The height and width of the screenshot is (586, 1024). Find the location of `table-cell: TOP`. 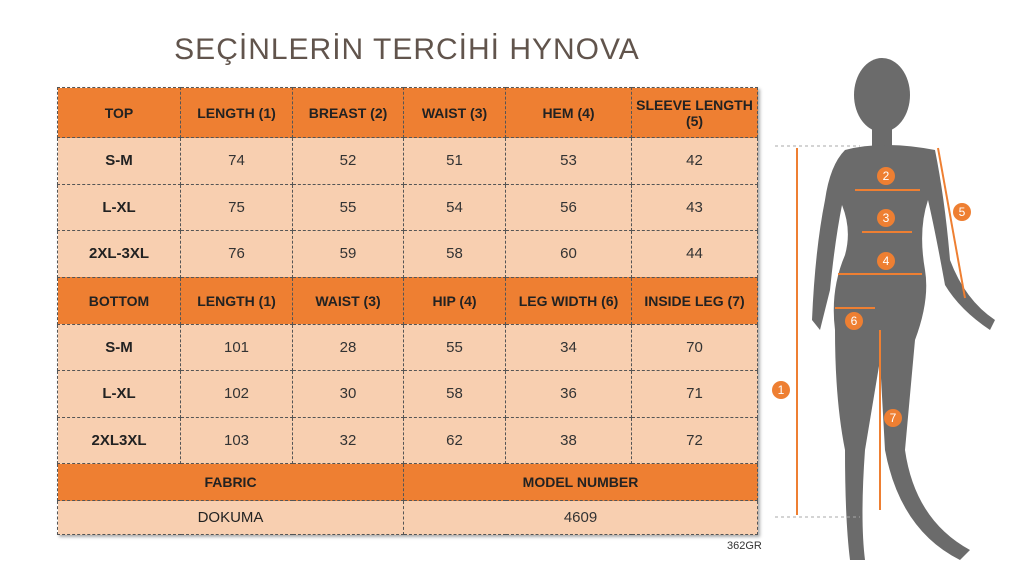

table-cell: TOP is located at coordinates (119, 112).